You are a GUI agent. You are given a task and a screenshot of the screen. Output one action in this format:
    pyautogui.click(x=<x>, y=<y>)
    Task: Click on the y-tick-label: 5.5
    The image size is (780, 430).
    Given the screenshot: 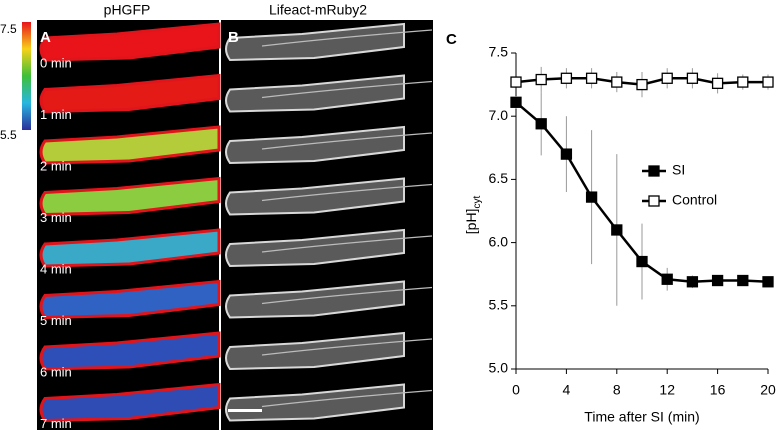 What is the action you would take?
    pyautogui.click(x=499, y=305)
    